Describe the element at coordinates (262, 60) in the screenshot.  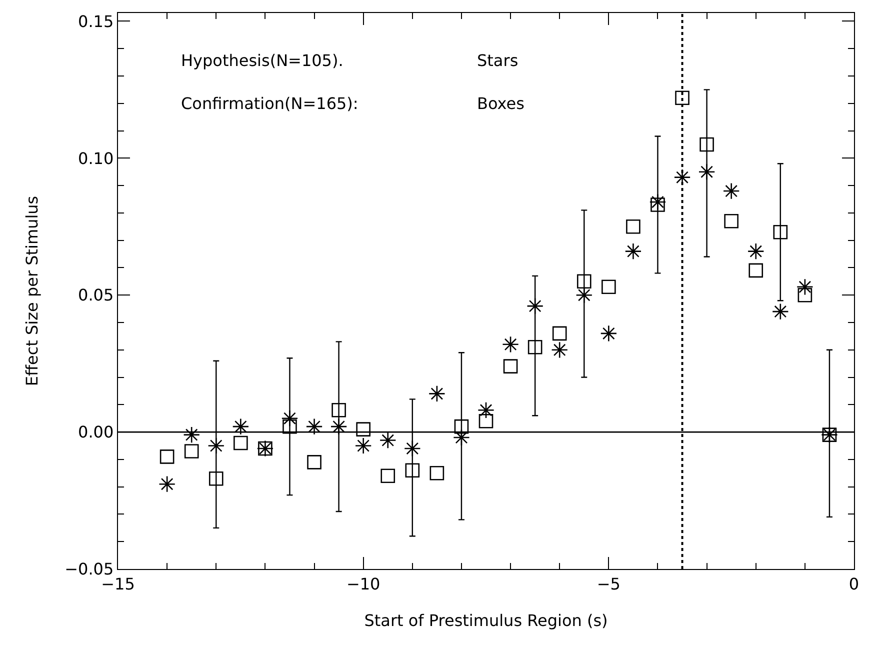
I see `annotation: Hypothesis(N=105).` at that location.